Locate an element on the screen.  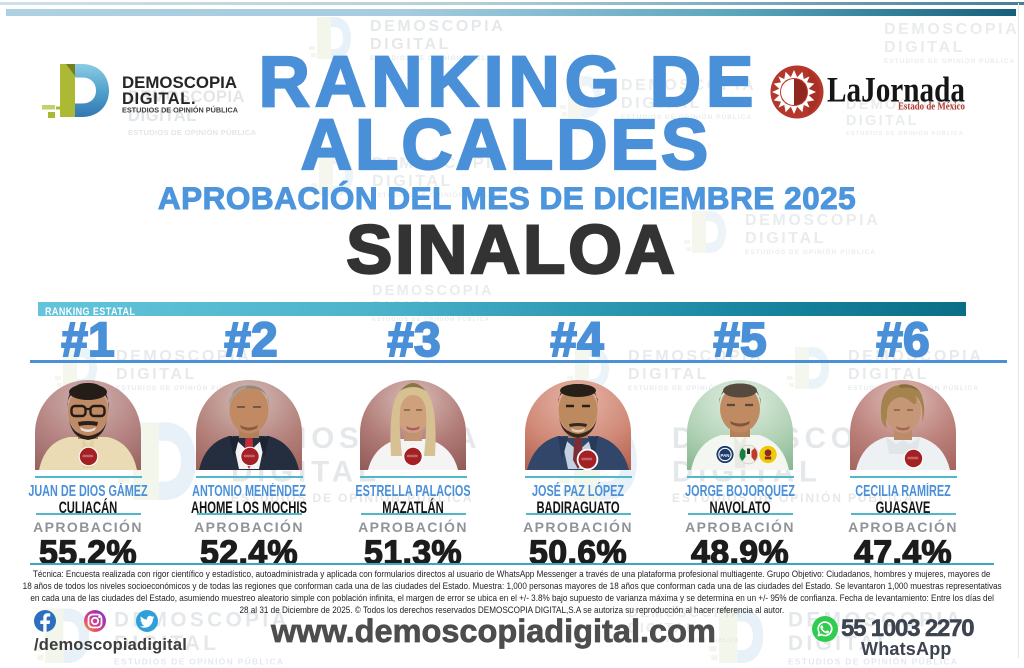
svg-text: DEMOSCOPIA is located at coordinates (179, 83).